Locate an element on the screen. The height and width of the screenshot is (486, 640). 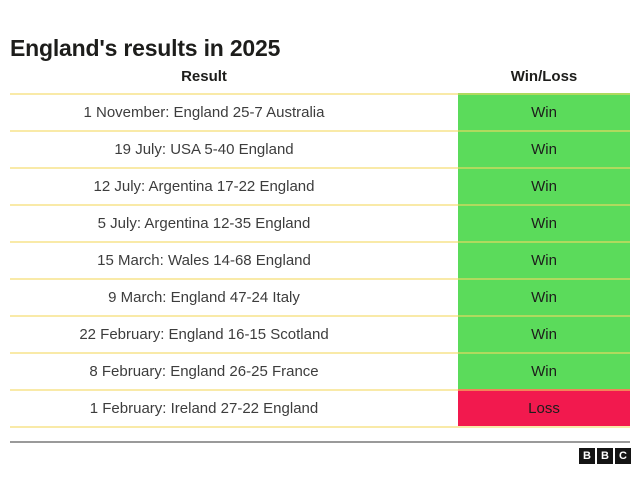
table-row: 5 July: Argentina 12-35 England Win is located at coordinates (320, 222).